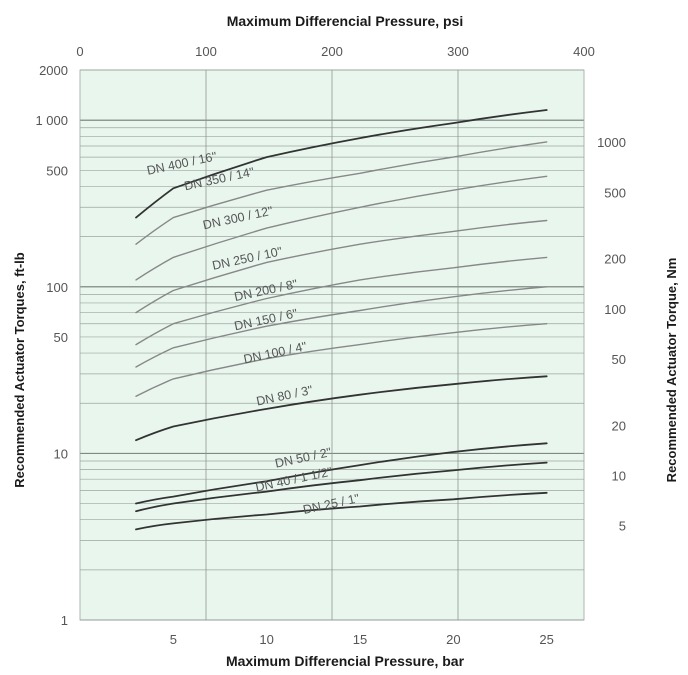 Image resolution: width=688 pixels, height=675 pixels. Describe the element at coordinates (51, 120) in the screenshot. I see `y-left-tick-label: 1 000` at that location.